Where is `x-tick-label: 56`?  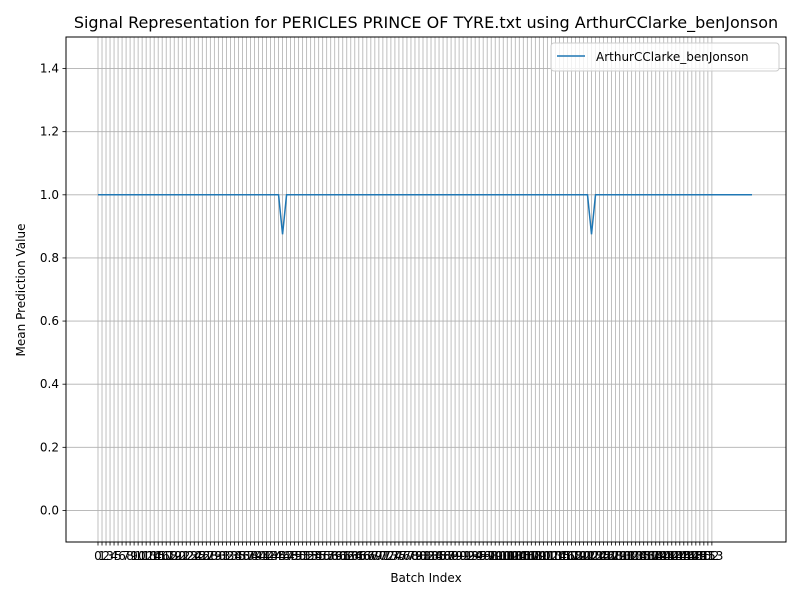
x-tick-label: 56 is located at coordinates (322, 556).